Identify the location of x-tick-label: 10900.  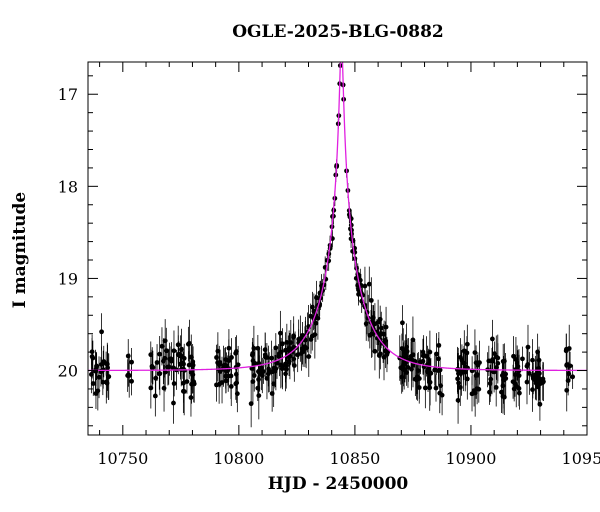
(471, 458).